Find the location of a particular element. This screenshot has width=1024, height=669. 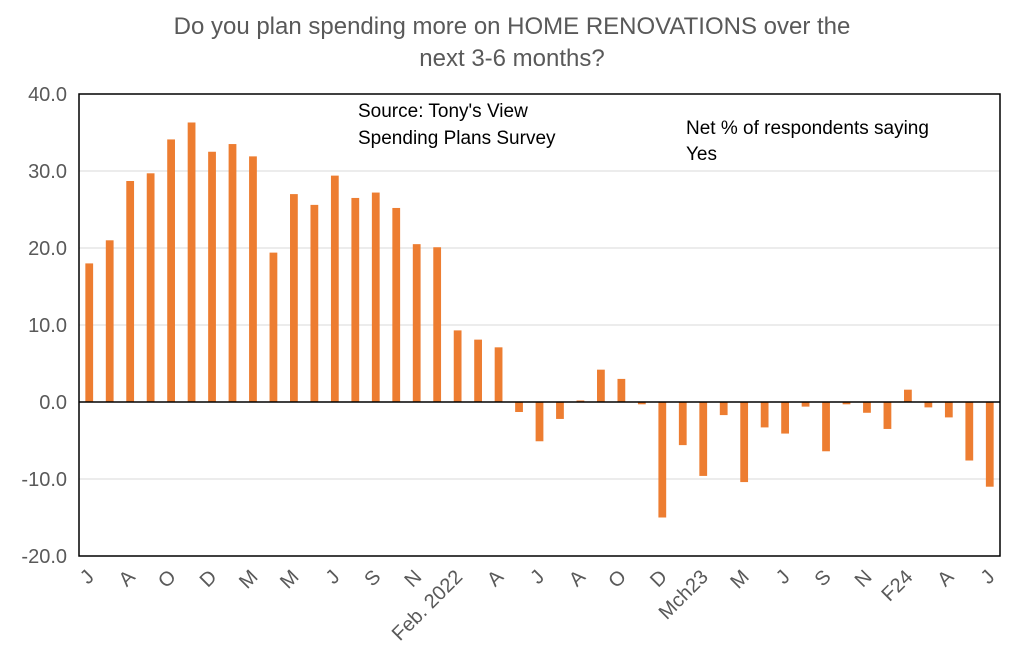

y-tick-label: -10.0 is located at coordinates (44, 480).